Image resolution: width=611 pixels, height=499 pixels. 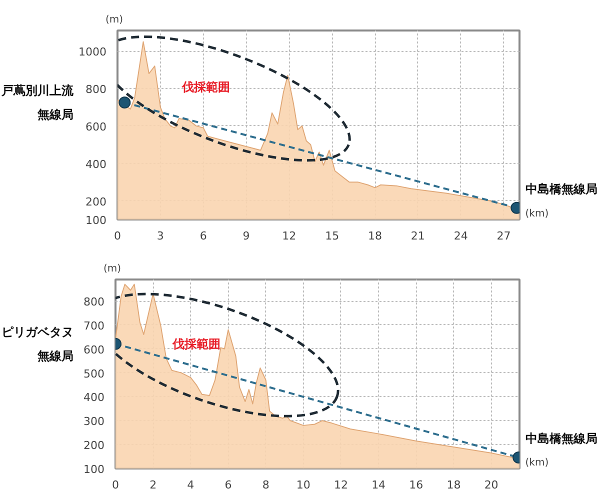 I want to click on x-tick-label: 24, so click(x=461, y=236).